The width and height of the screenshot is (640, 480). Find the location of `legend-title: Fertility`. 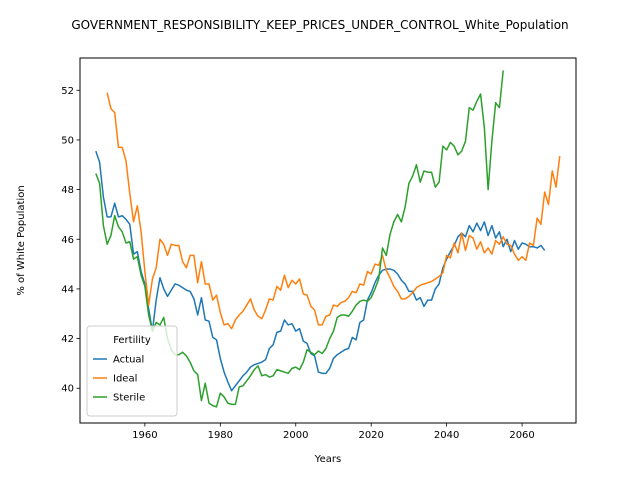

legend-title: Fertility is located at coordinates (132, 340).